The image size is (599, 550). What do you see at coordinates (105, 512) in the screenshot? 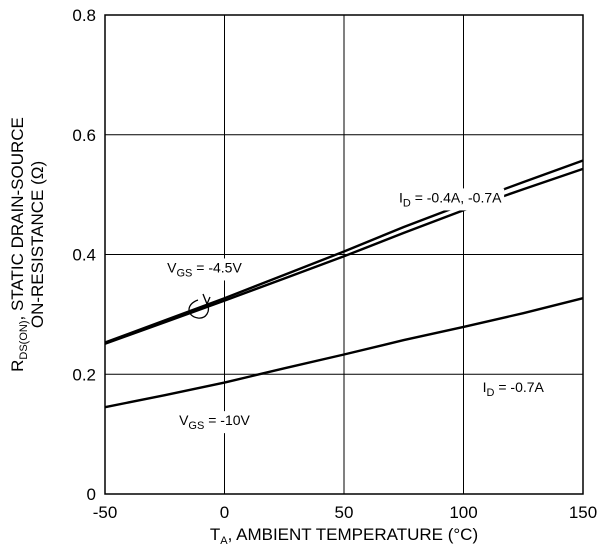
I see `x-tick-label: -50` at bounding box center [105, 512].